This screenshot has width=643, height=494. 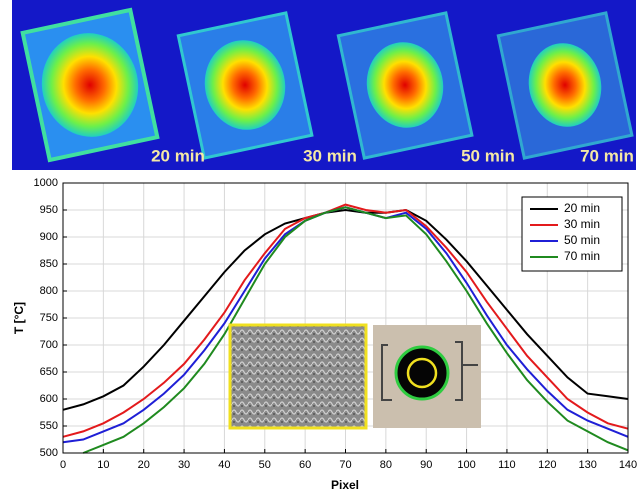 I want to click on sample-ring, so click(x=422, y=373).